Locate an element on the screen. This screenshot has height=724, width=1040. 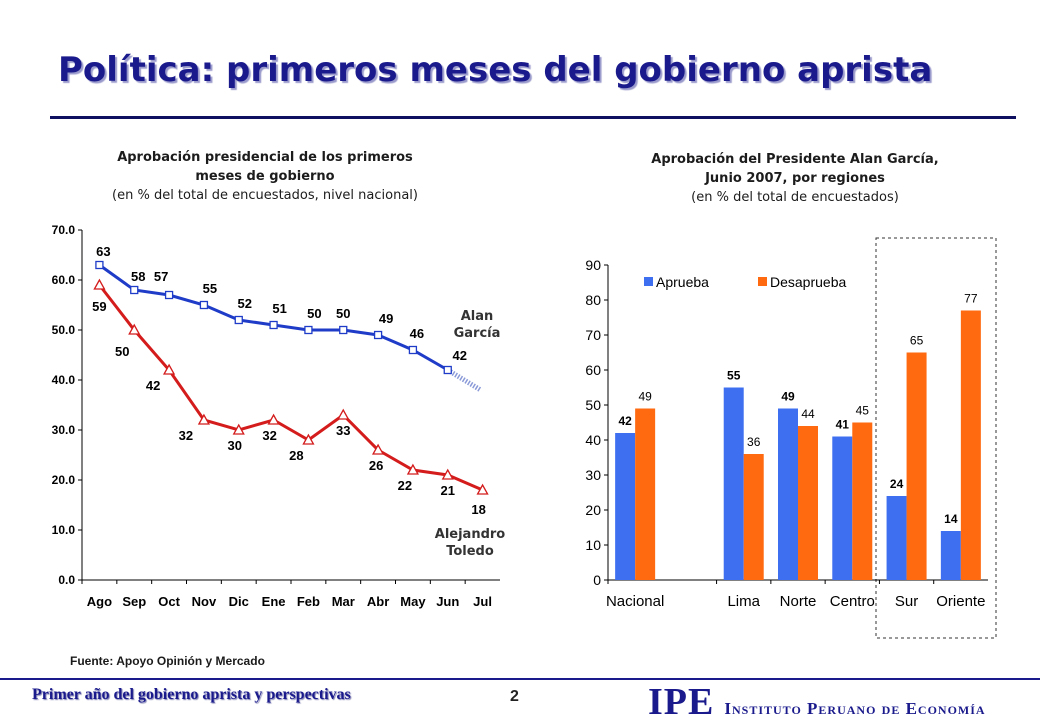
aprueba-data-label: 55 is located at coordinates (734, 376).